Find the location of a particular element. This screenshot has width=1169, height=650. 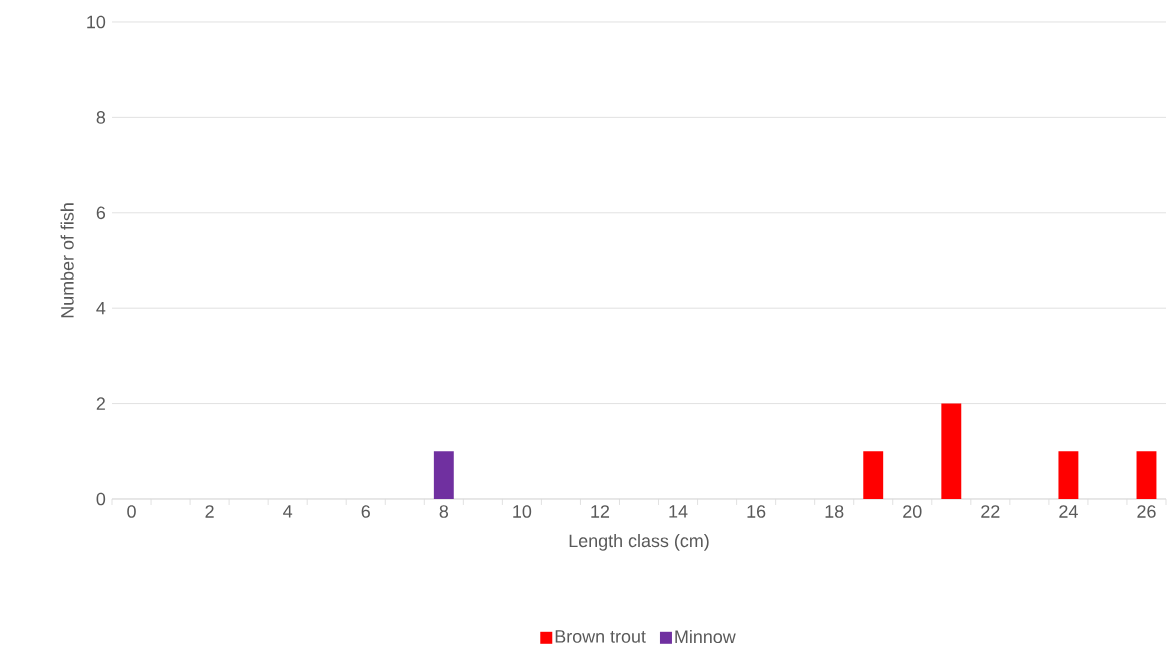

x-tick-label: 16 is located at coordinates (756, 511).